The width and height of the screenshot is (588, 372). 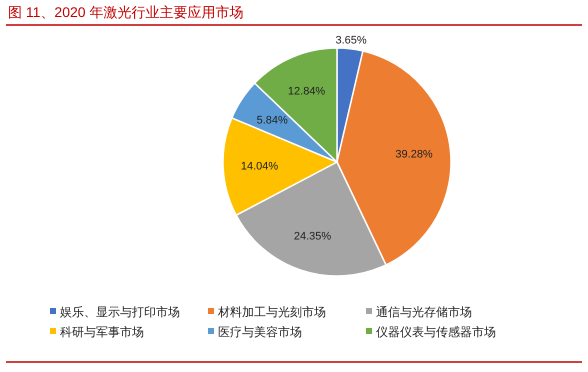 What do you see at coordinates (436, 332) in the screenshot?
I see `legend-label: 仪器仪表与传感器市场` at bounding box center [436, 332].